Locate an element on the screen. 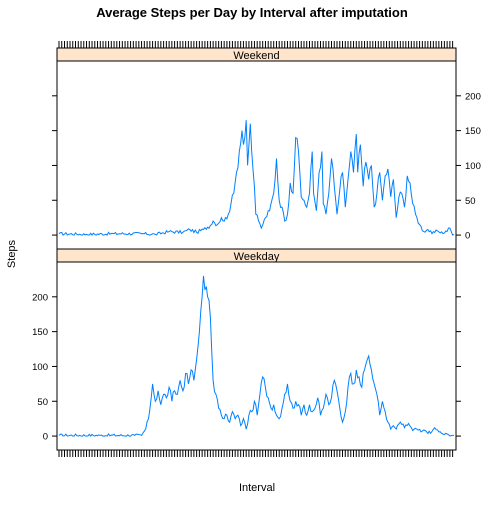 The height and width of the screenshot is (509, 504). x-ticks-bottom is located at coordinates (256, 453).